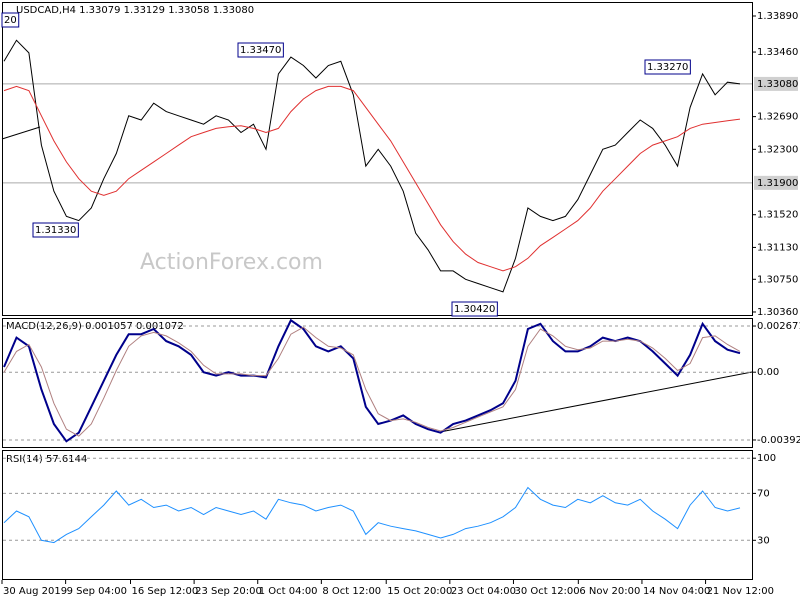  I want to click on level-label: 1.33080, so click(777, 84).